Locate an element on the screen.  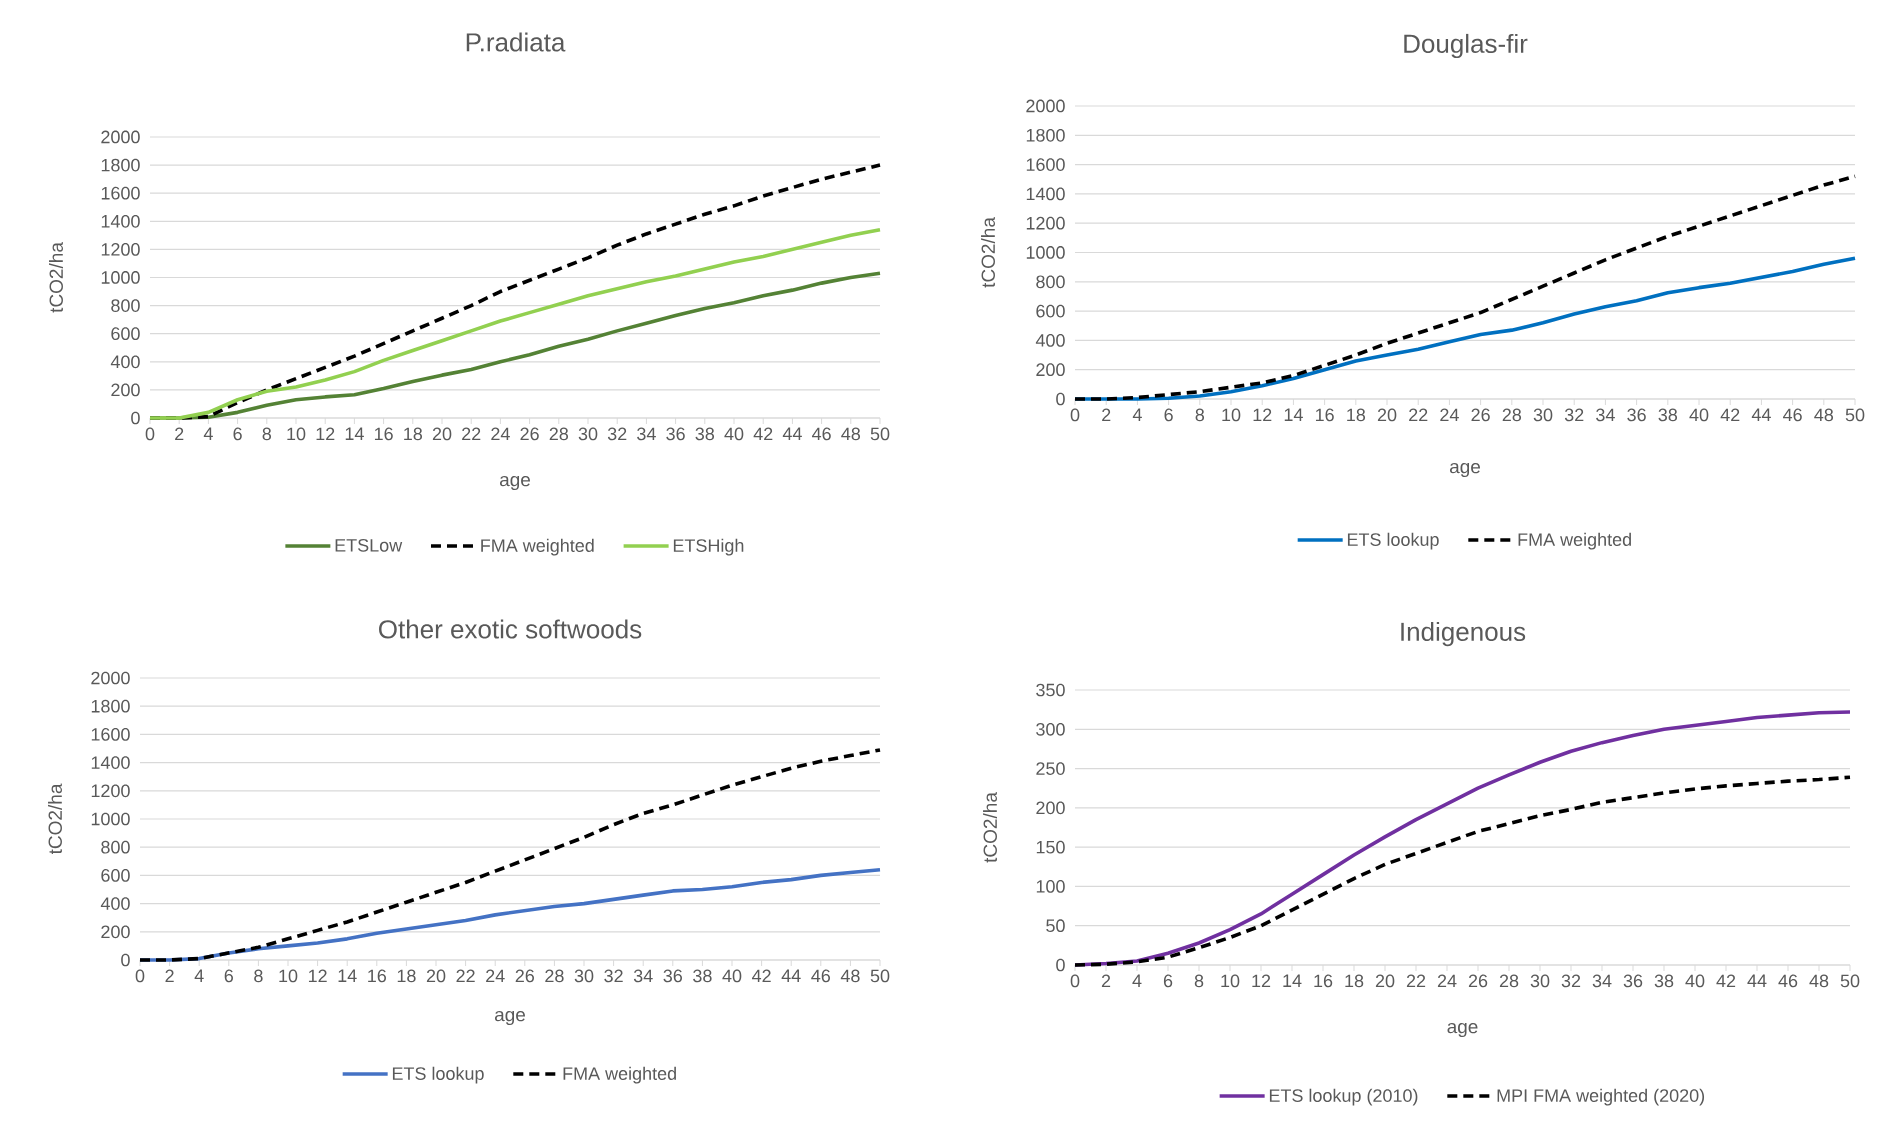
chart-title: P.radiata is located at coordinates (516, 42).